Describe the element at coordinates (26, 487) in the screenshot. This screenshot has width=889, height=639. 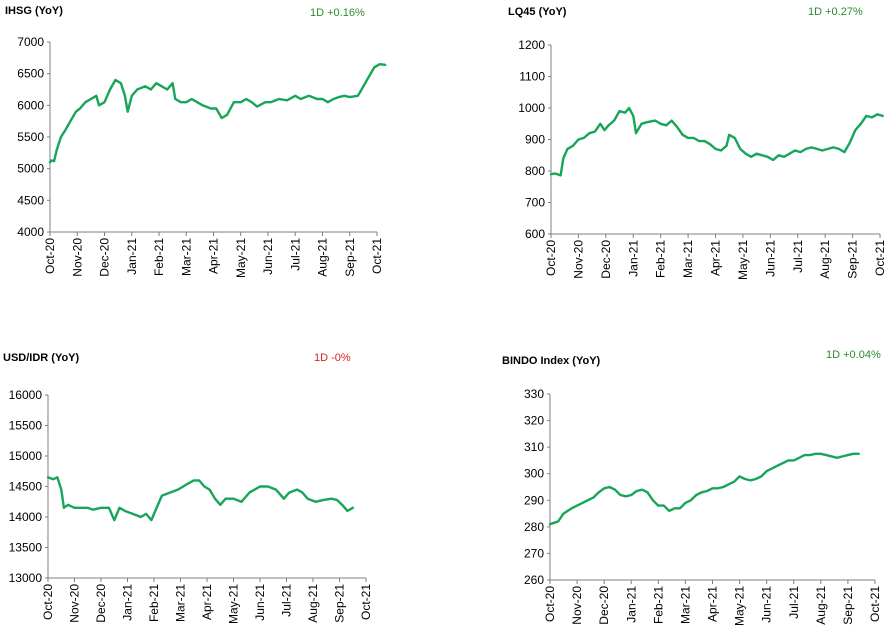
I see `y-tick-label: 14500` at that location.